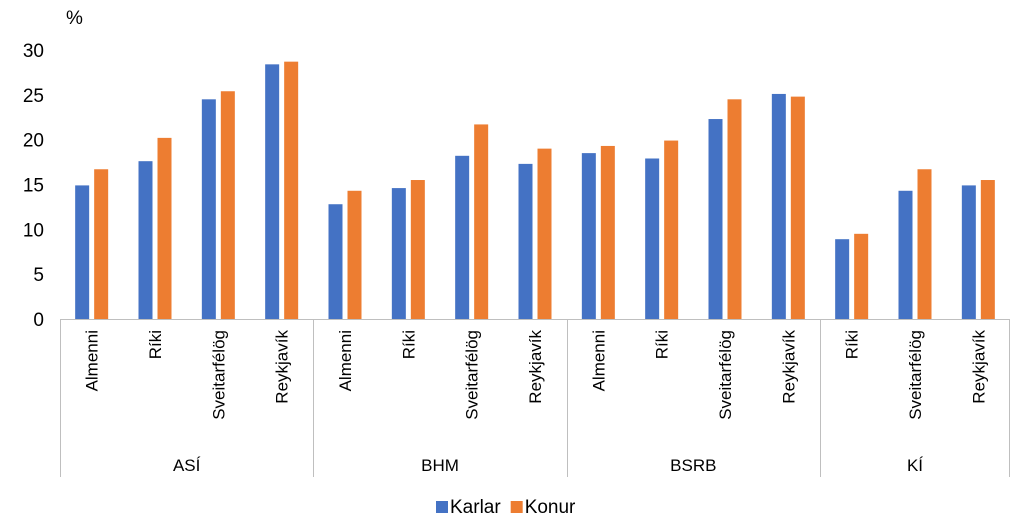  What do you see at coordinates (38, 320) in the screenshot?
I see `y-tick-label: 0` at bounding box center [38, 320].